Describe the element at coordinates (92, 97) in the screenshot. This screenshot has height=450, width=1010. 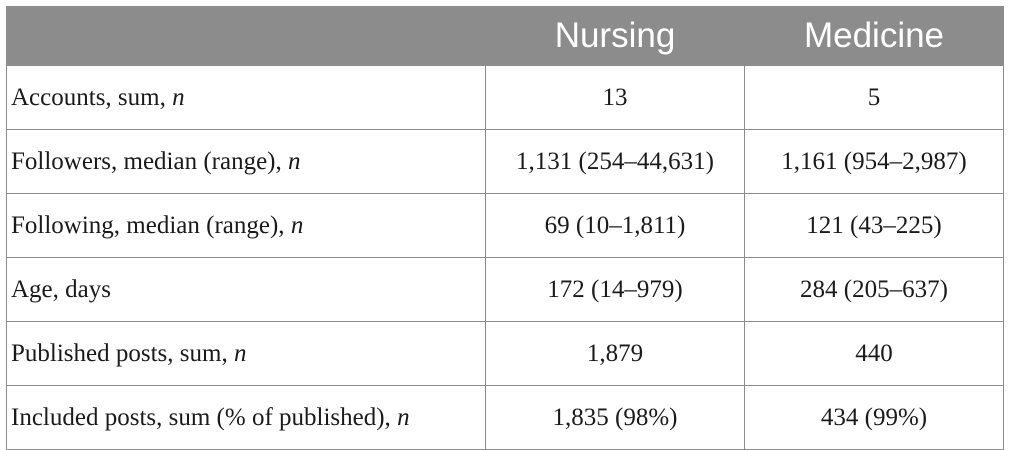
I see `row-label-text: Accounts, sum,` at that location.